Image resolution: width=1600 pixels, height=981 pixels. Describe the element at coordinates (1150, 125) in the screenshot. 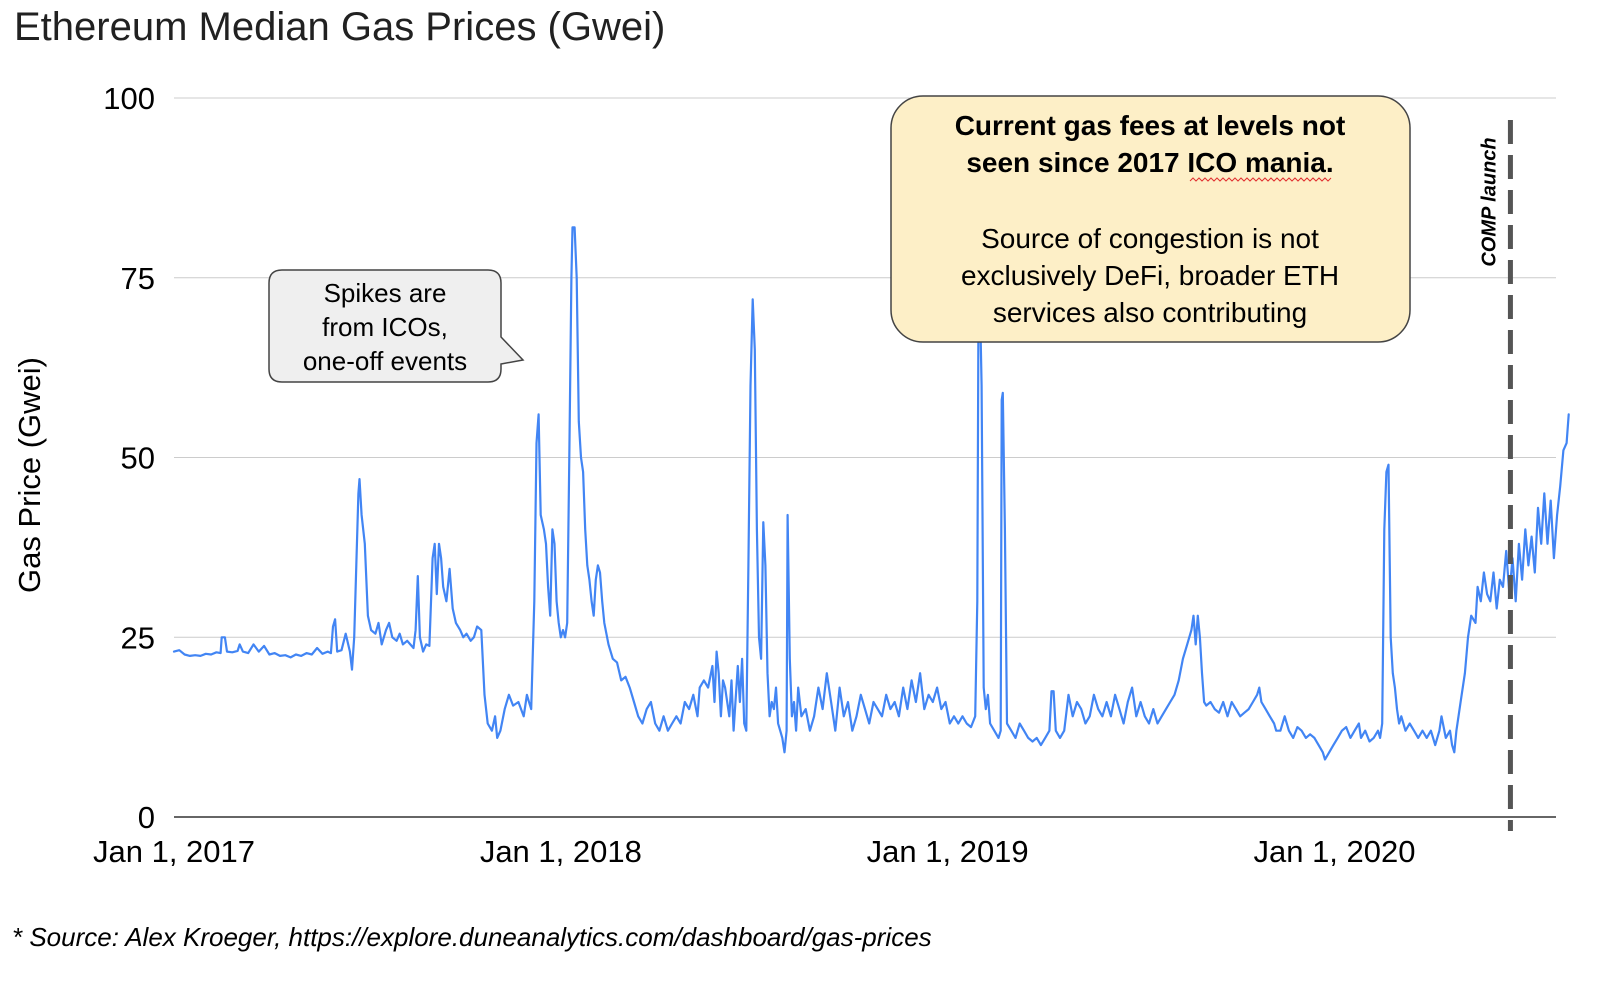

I see `callout-current-fees-heading-1: Current gas fees at levels not` at that location.